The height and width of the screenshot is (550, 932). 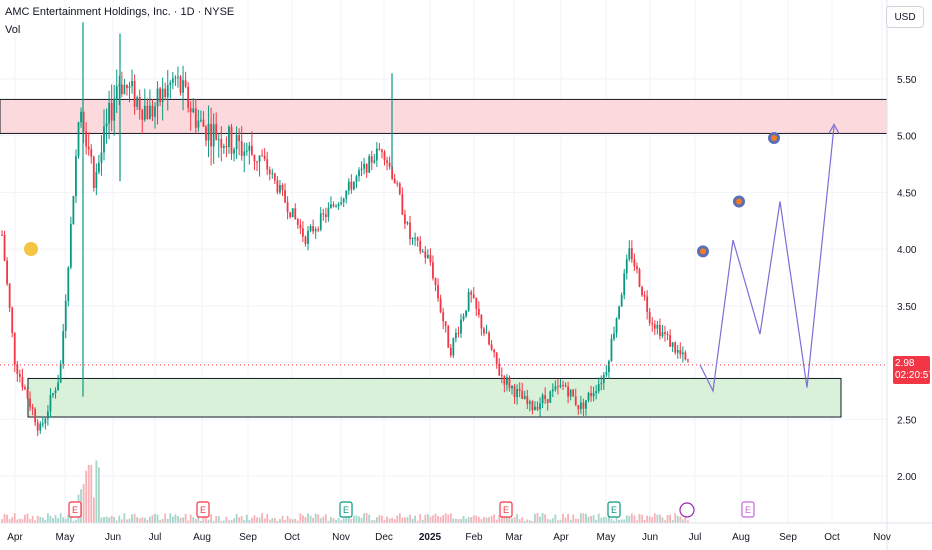 I want to click on price-tick-label: 2.50, so click(x=907, y=420).